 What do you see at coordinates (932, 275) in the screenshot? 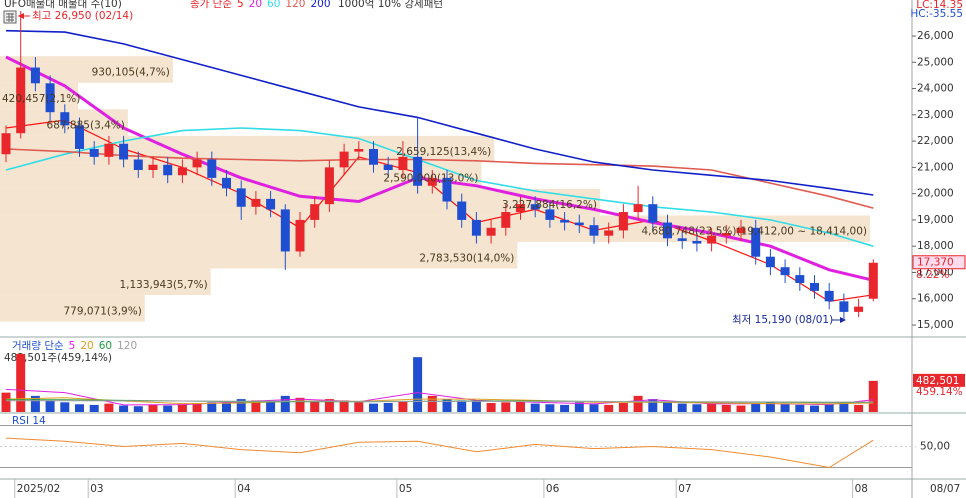
I see `change-label: 8.22%` at bounding box center [932, 275].